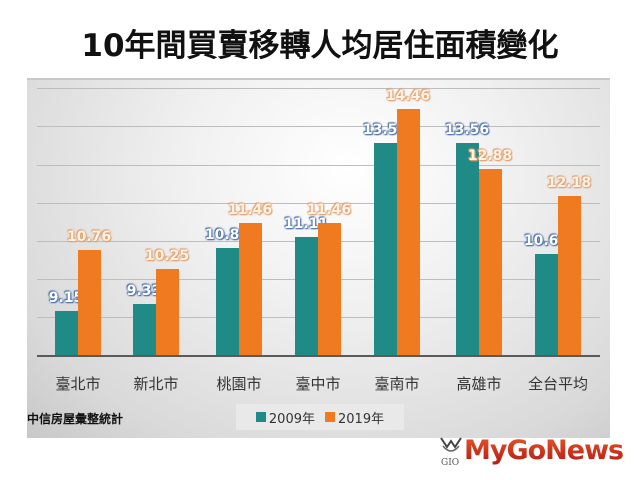 The image size is (640, 480). What do you see at coordinates (397, 384) in the screenshot?
I see `category-label: 臺南市` at bounding box center [397, 384].